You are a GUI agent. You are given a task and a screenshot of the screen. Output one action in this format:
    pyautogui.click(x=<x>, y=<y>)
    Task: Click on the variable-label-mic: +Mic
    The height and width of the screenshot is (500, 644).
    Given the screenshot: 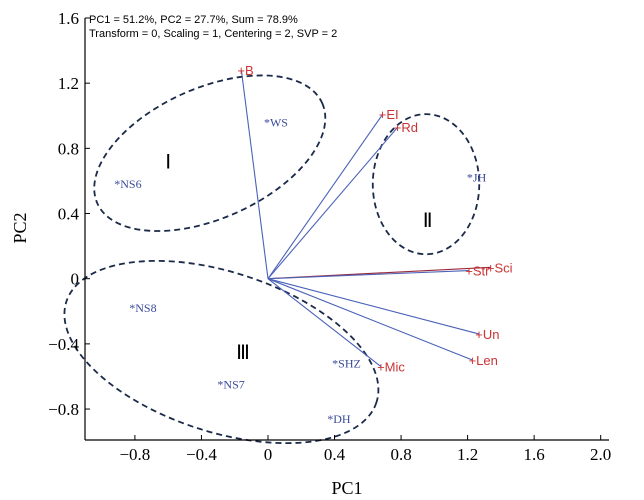 What is the action you would take?
    pyautogui.click(x=391, y=367)
    